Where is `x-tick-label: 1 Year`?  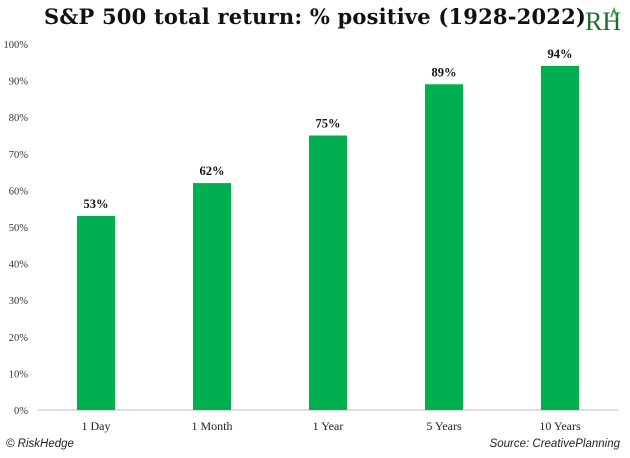 x-tick-label: 1 Year is located at coordinates (328, 426).